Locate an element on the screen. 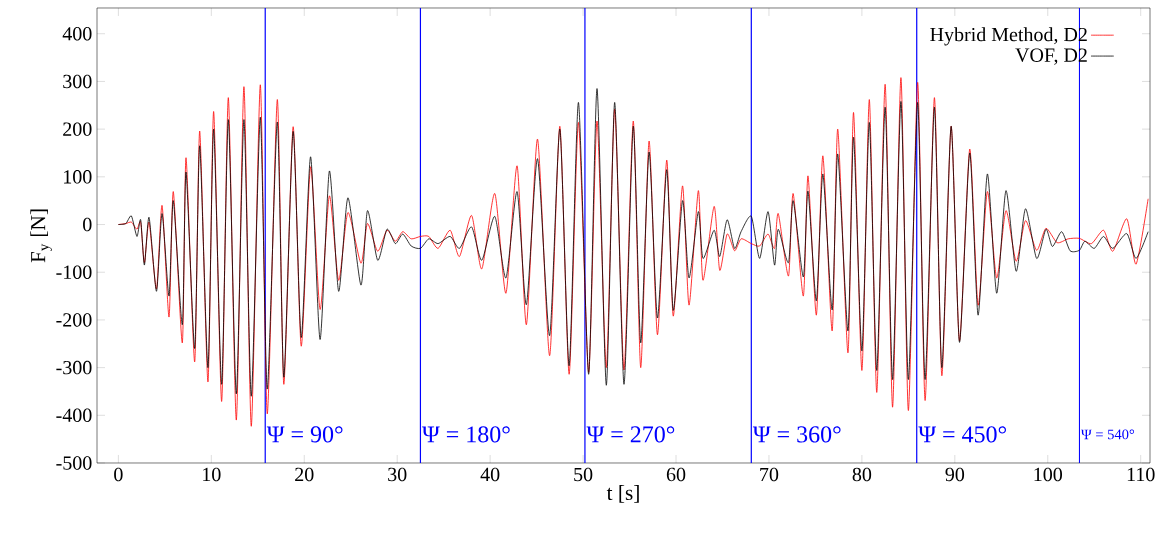 This screenshot has width=1174, height=536. annotation: Ψ = 90° is located at coordinates (304, 434).